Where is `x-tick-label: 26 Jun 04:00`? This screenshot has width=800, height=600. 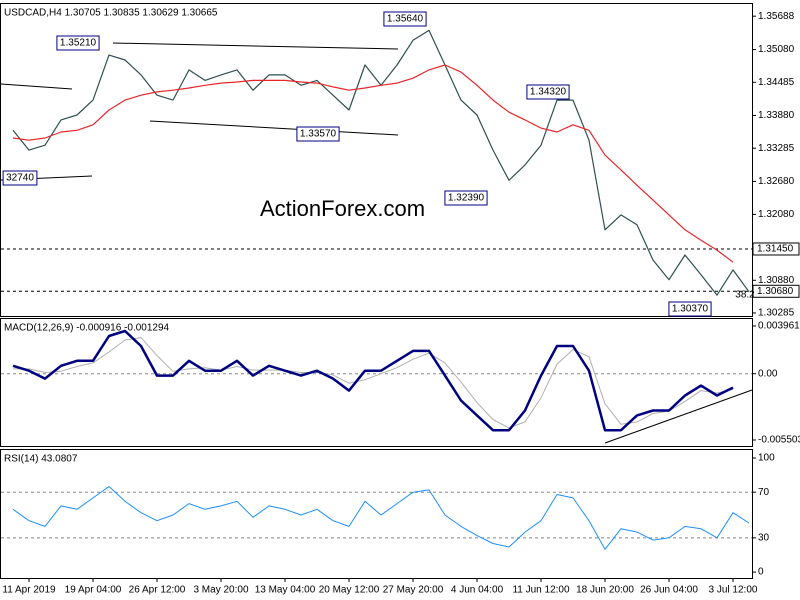 x-tick-label: 26 Jun 04:00 is located at coordinates (669, 590).